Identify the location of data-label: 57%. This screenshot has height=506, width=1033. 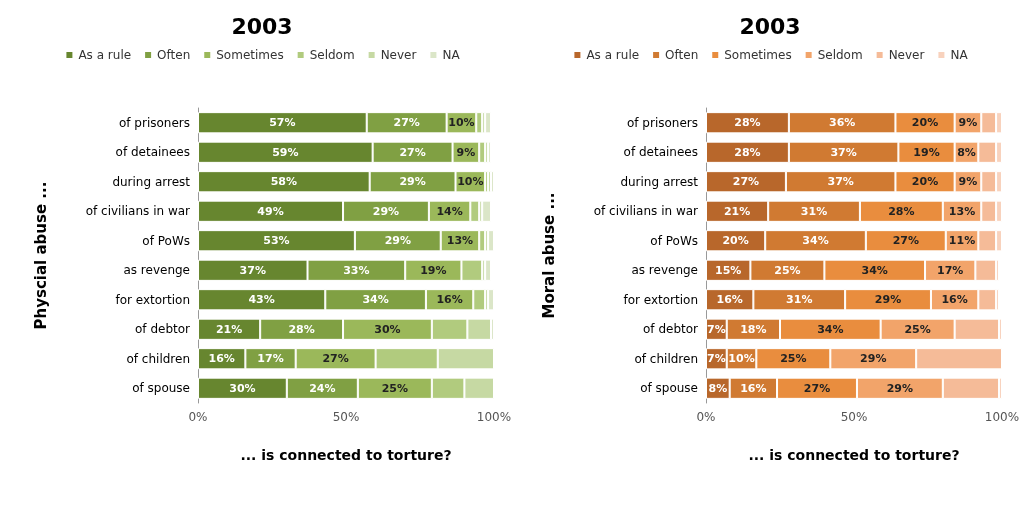
(282, 123).